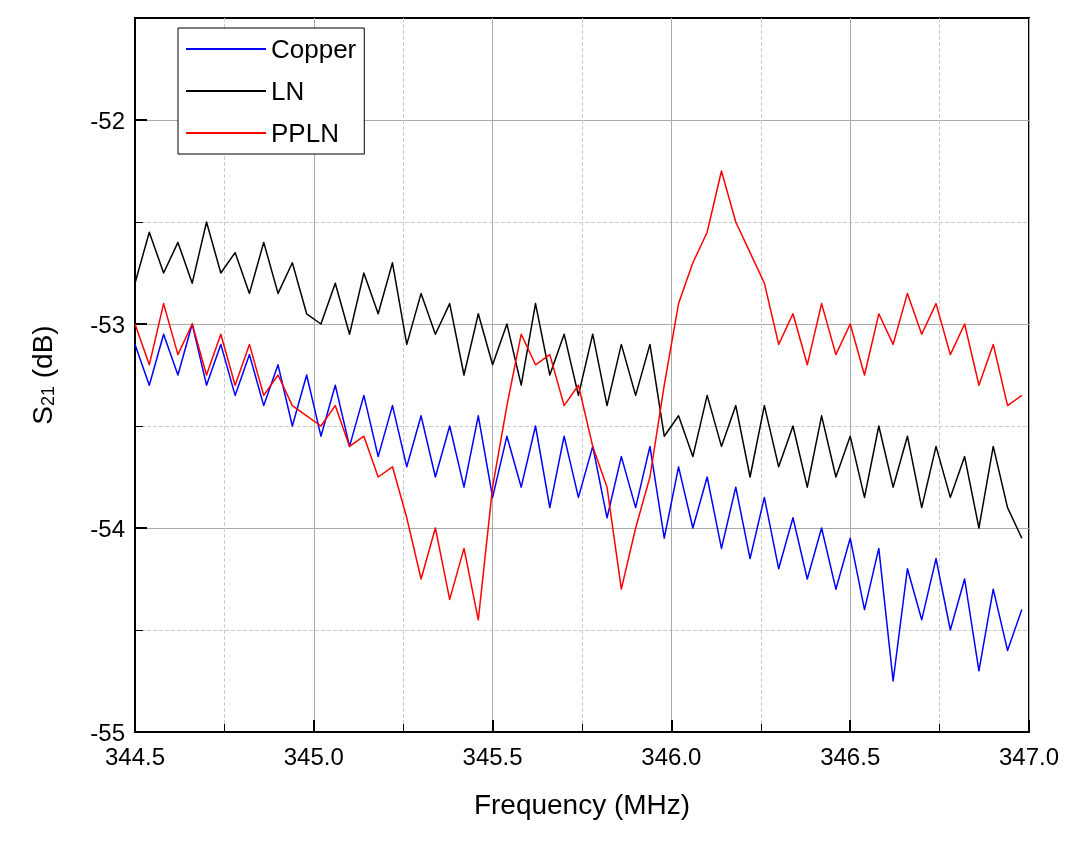  Describe the element at coordinates (288, 91) in the screenshot. I see `legend-label: LN` at that location.